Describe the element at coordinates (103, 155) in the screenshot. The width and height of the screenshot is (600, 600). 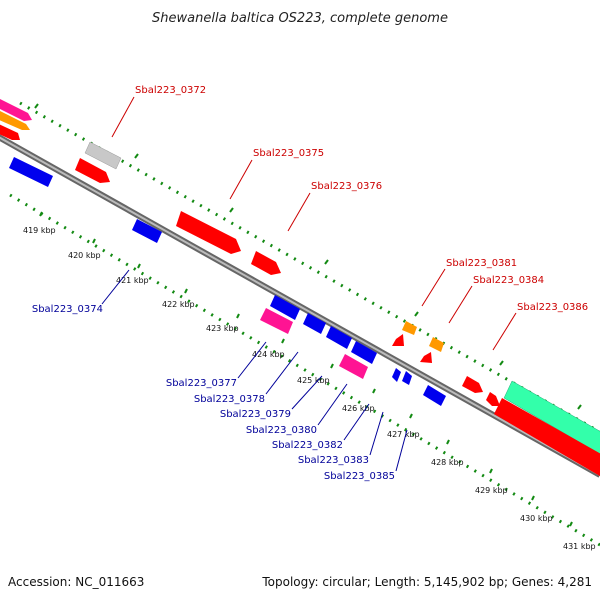
I see `gene-feature-gray` at that location.